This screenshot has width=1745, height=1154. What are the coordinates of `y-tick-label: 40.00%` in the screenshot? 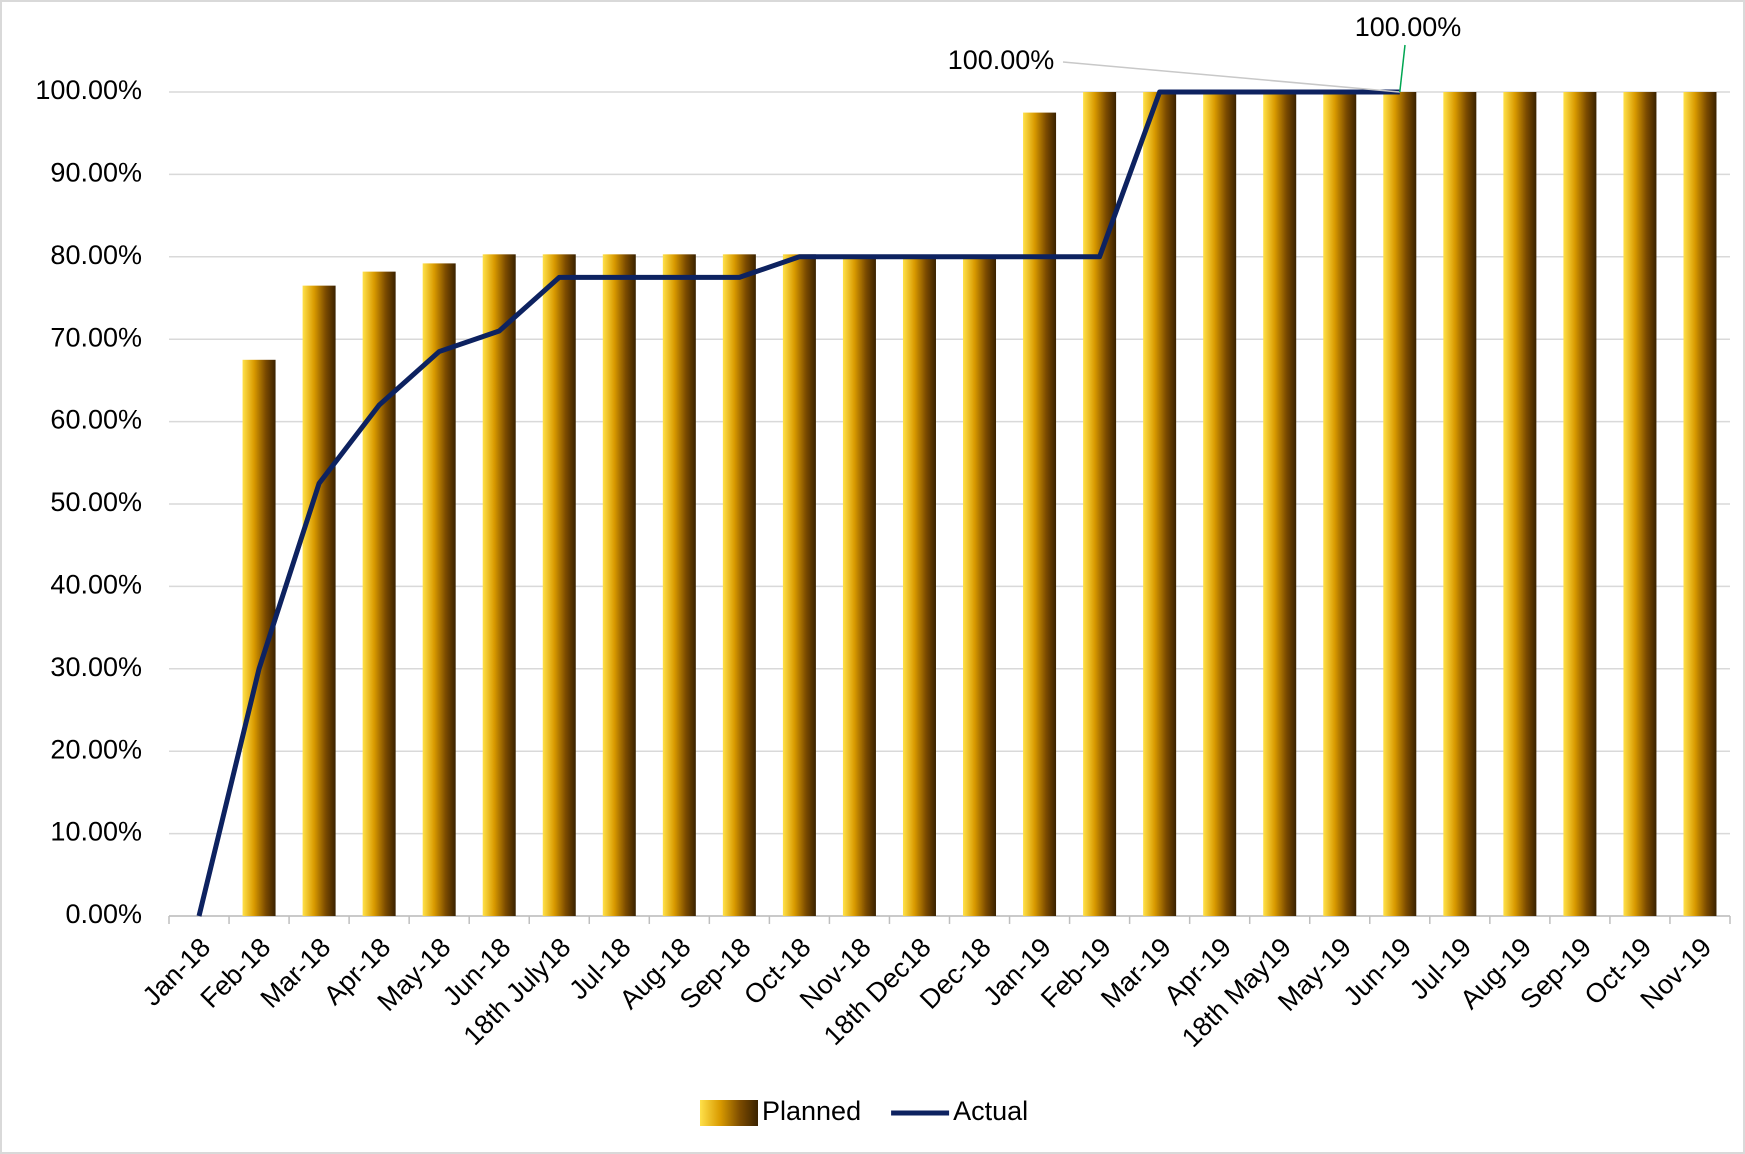 It's located at (96, 585).